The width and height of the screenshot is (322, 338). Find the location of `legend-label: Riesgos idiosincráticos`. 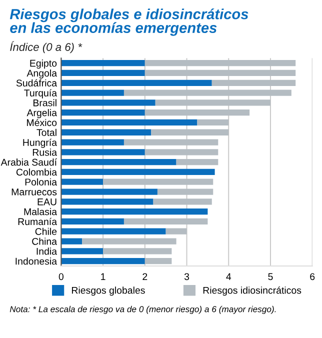

legend-label: Riesgos idiosincráticos is located at coordinates (252, 291).